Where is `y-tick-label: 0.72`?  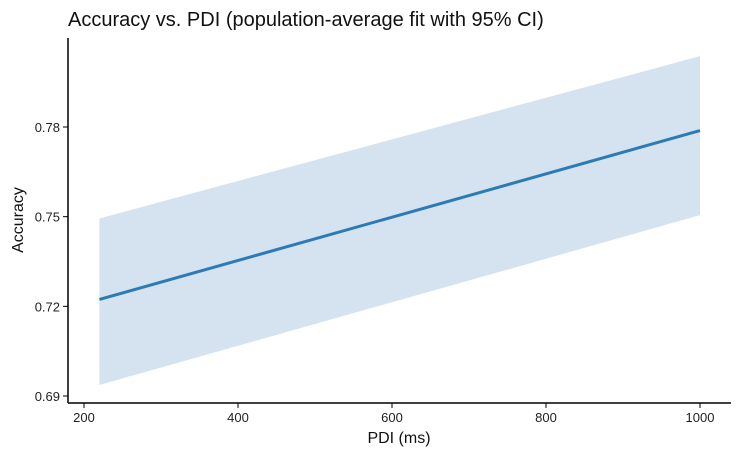
y-tick-label: 0.72 is located at coordinates (47, 306).